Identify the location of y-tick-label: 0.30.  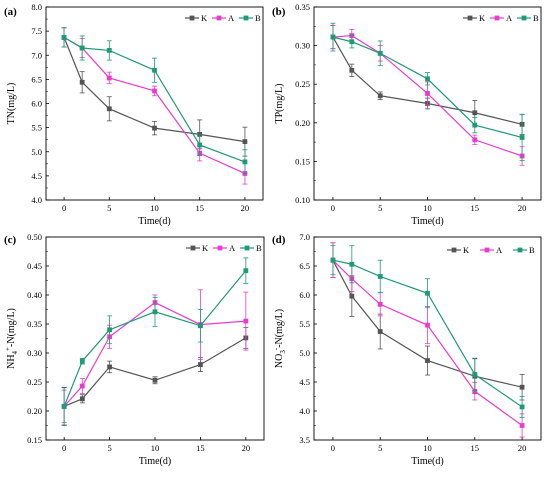
(34, 353).